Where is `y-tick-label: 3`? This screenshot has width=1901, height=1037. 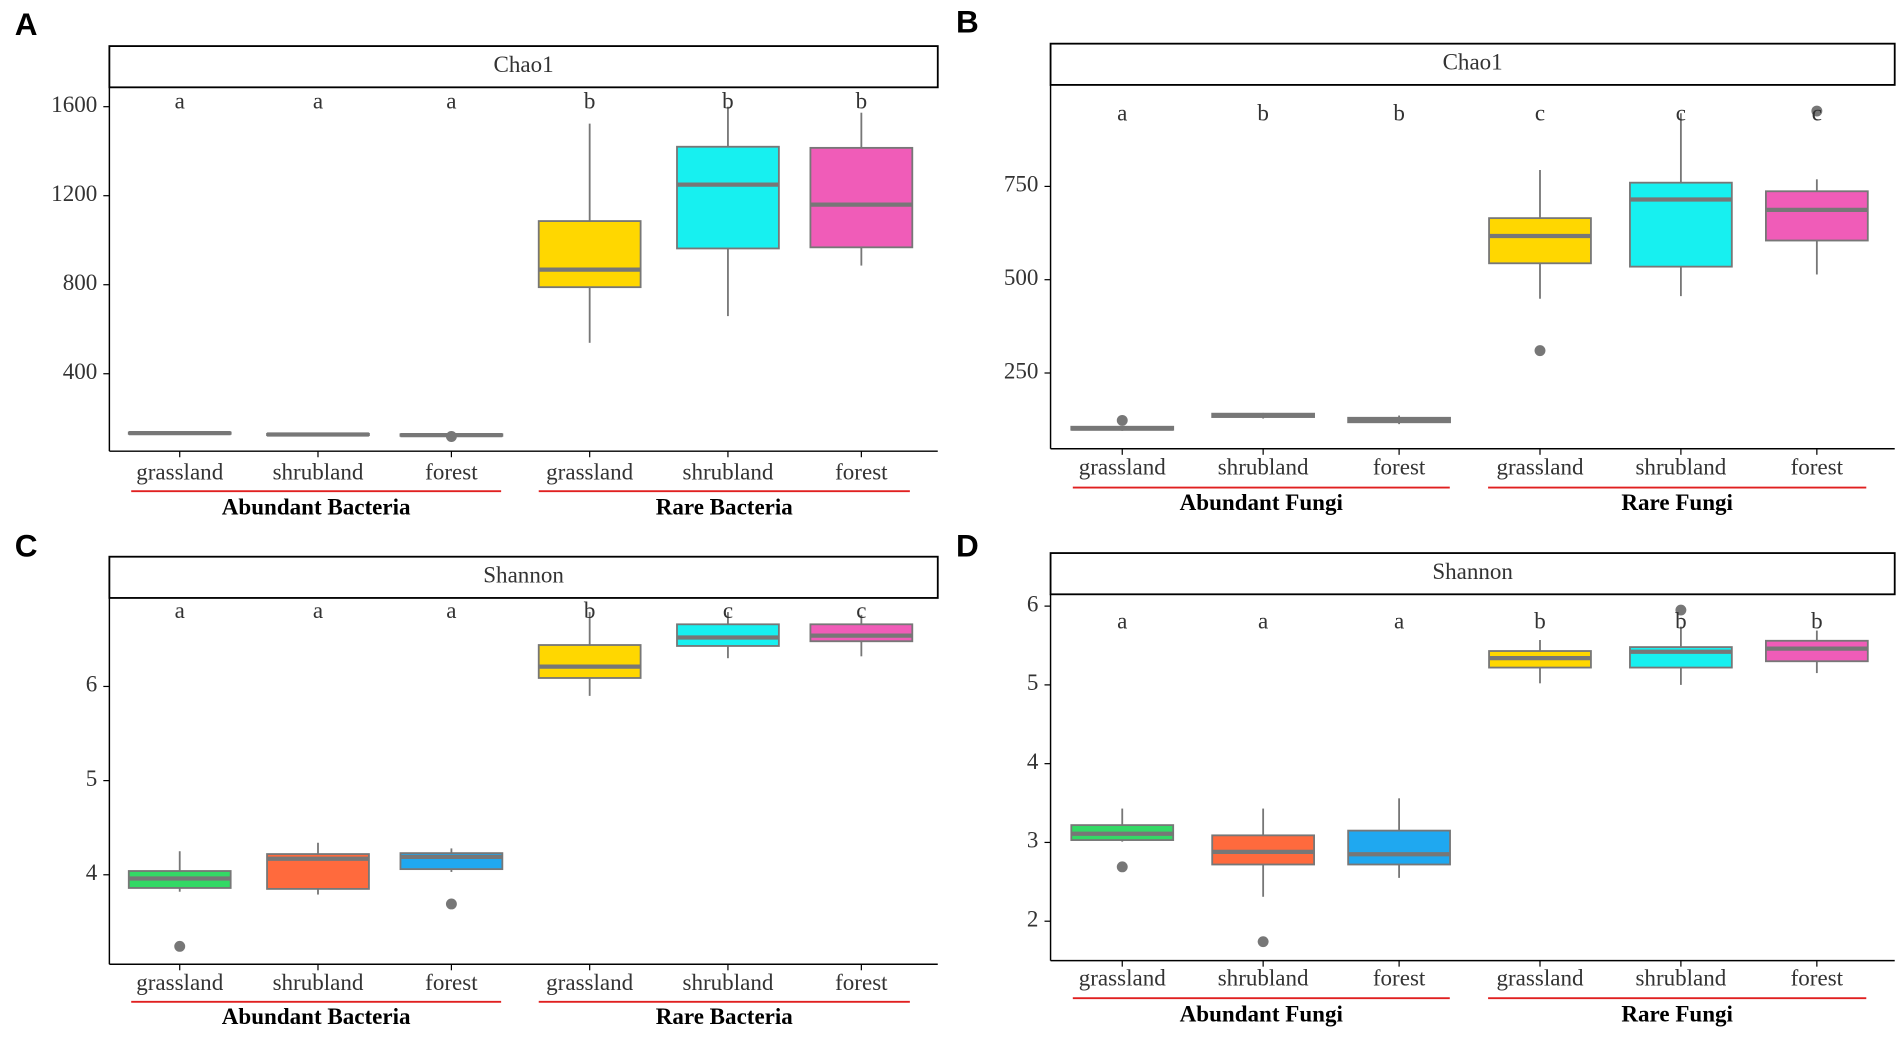 y-tick-label: 3 is located at coordinates (1033, 840).